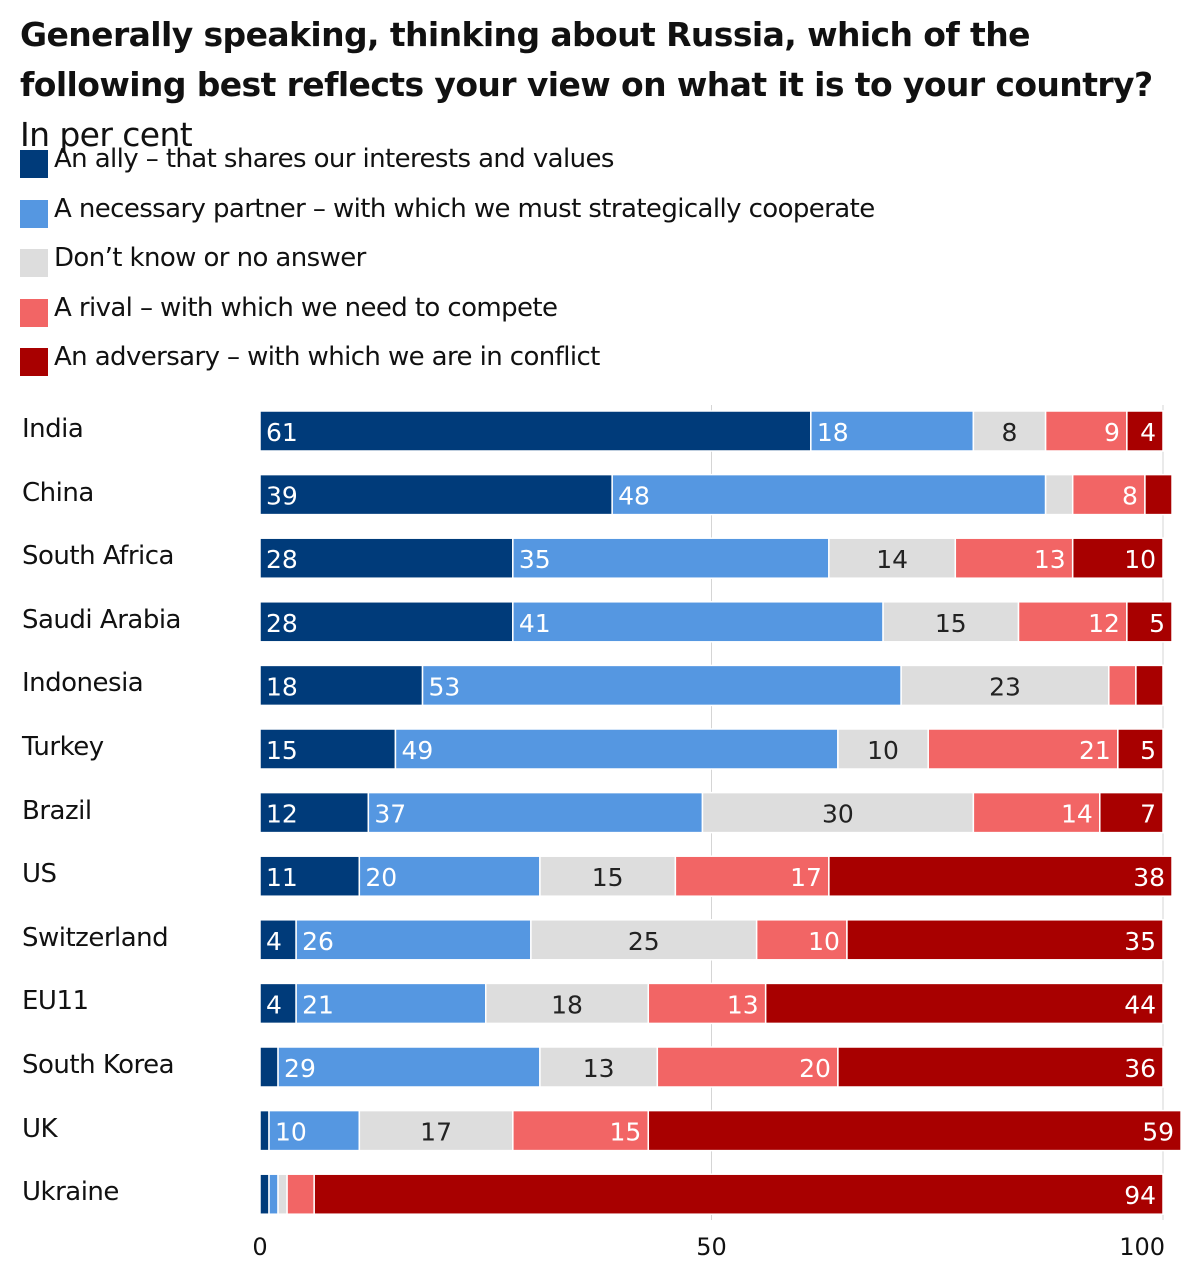 The image size is (1187, 1280). What do you see at coordinates (259, 1247) in the screenshot?
I see `x-tick-label: 0` at bounding box center [259, 1247].